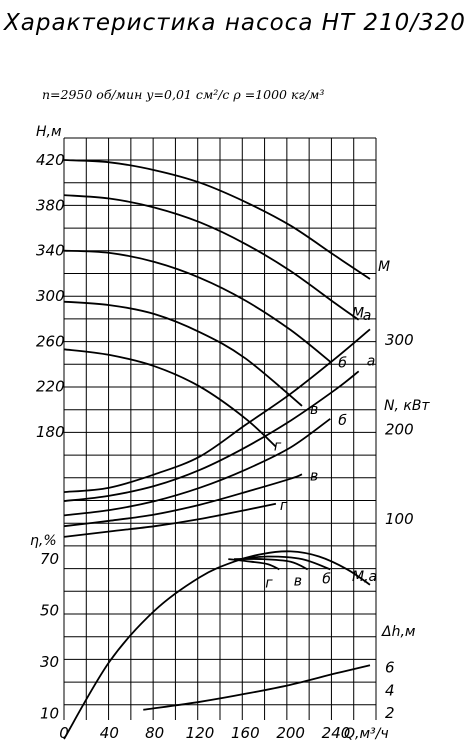 This screenshot has height=747, width=466. What do you see at coordinates (399, 519) in the screenshot?
I see `n-tick-label: 100` at bounding box center [399, 519].